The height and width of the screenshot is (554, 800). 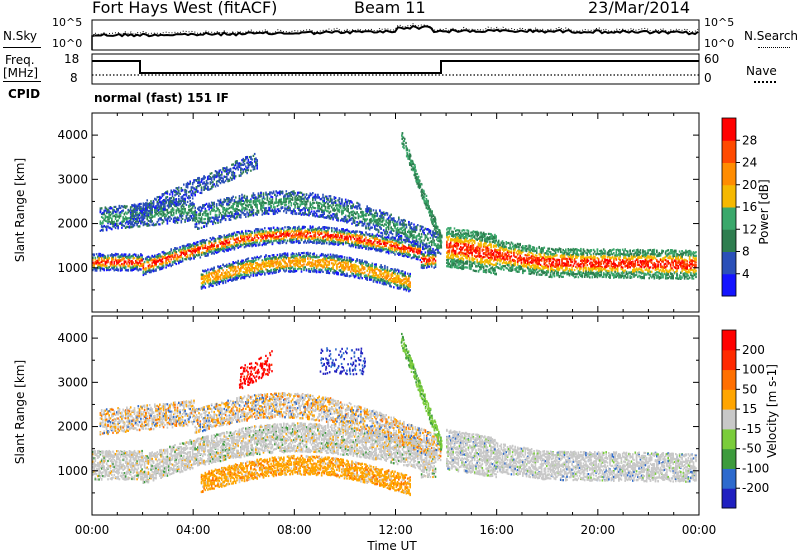 What do you see at coordinates (390, 8) in the screenshot?
I see `beam-title: Beam 11` at bounding box center [390, 8].